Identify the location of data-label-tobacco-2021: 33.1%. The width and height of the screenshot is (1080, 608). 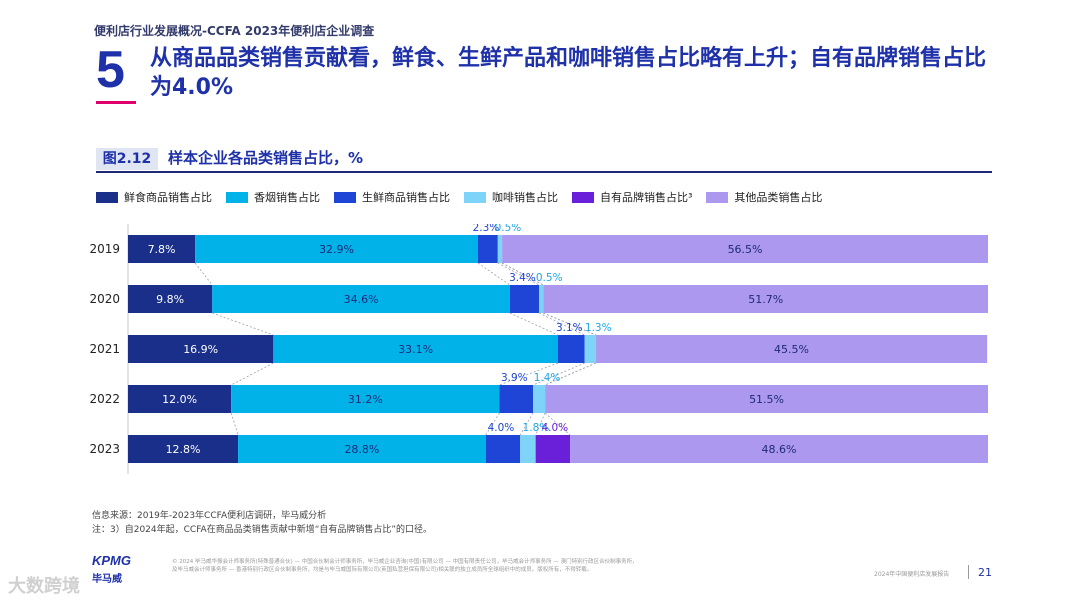
(415, 349).